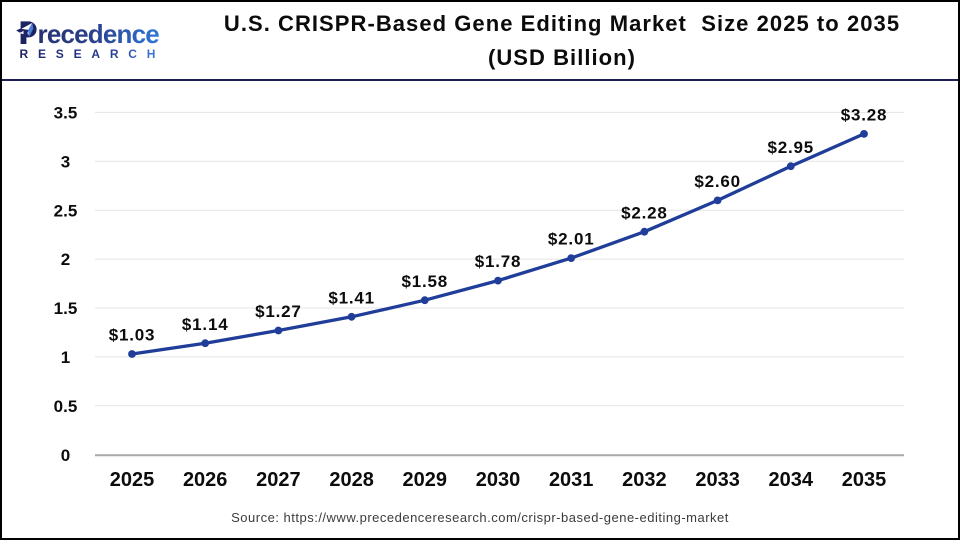 This screenshot has width=960, height=540. What do you see at coordinates (278, 480) in the screenshot?
I see `svg-text: 2027` at bounding box center [278, 480].